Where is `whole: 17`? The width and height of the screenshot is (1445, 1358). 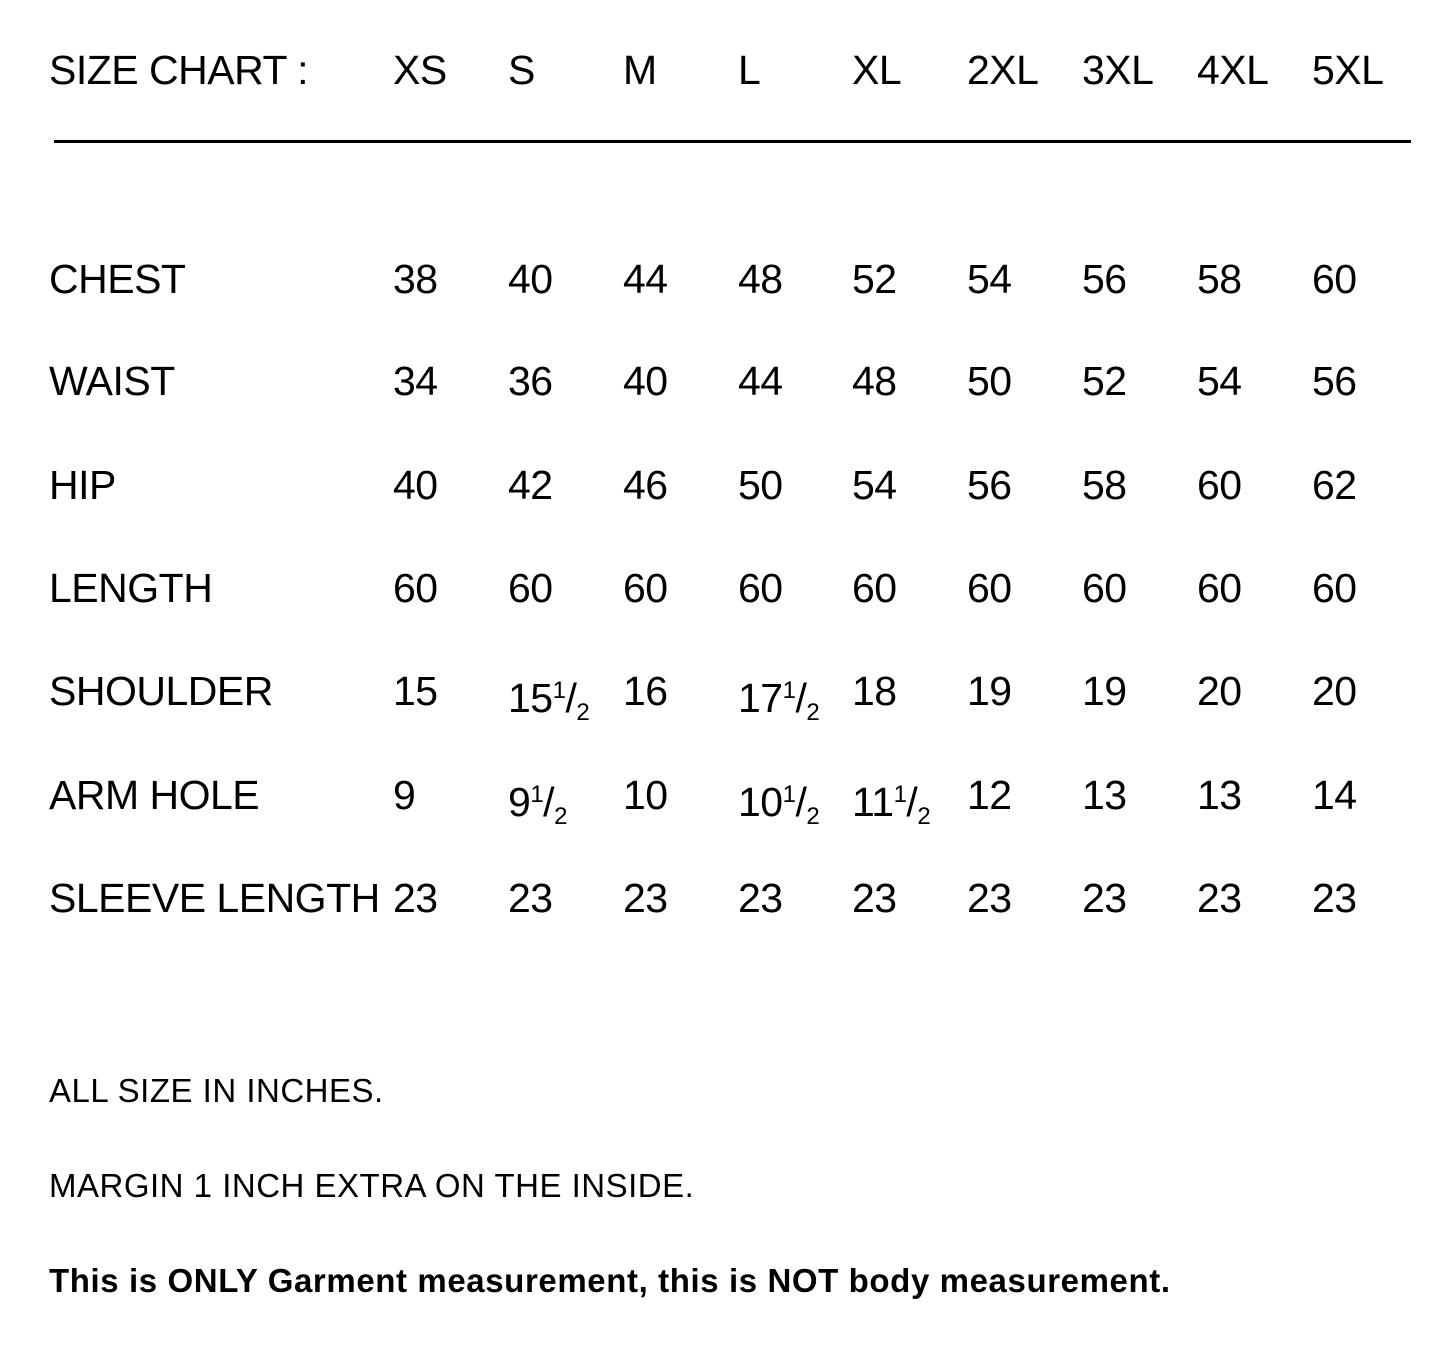
whole: 17 is located at coordinates (760, 698).